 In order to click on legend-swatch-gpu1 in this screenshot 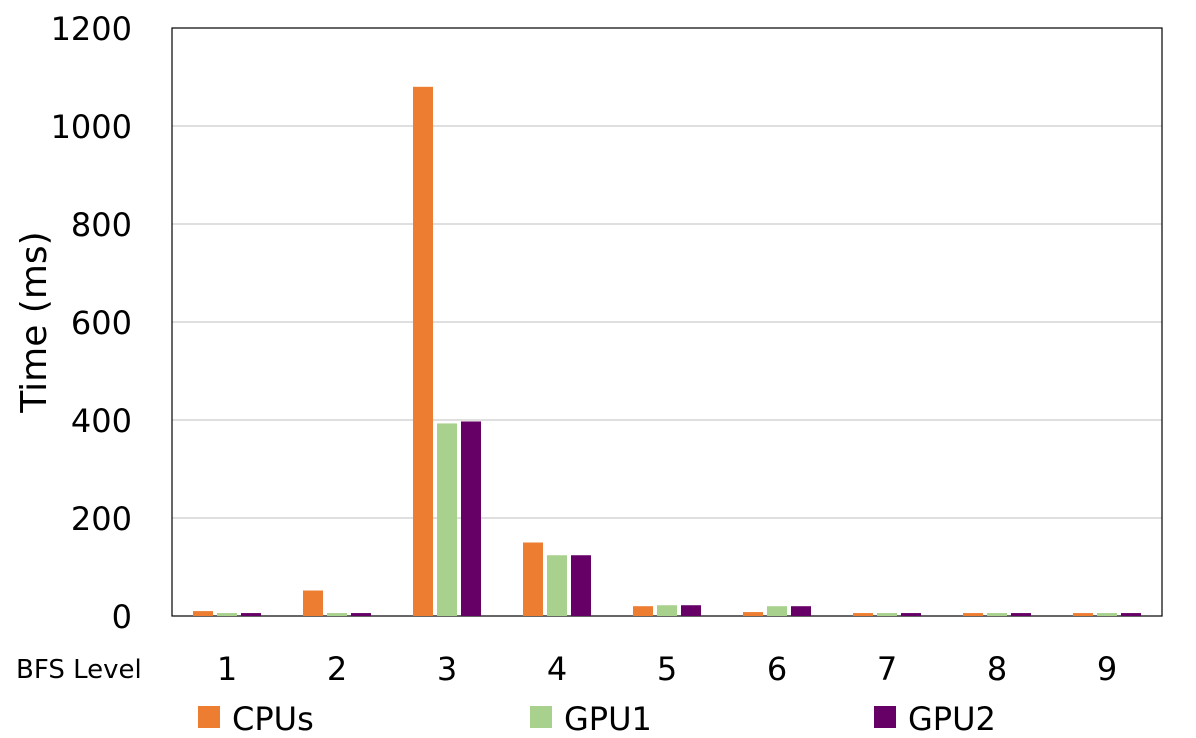, I will do `click(541, 717)`.